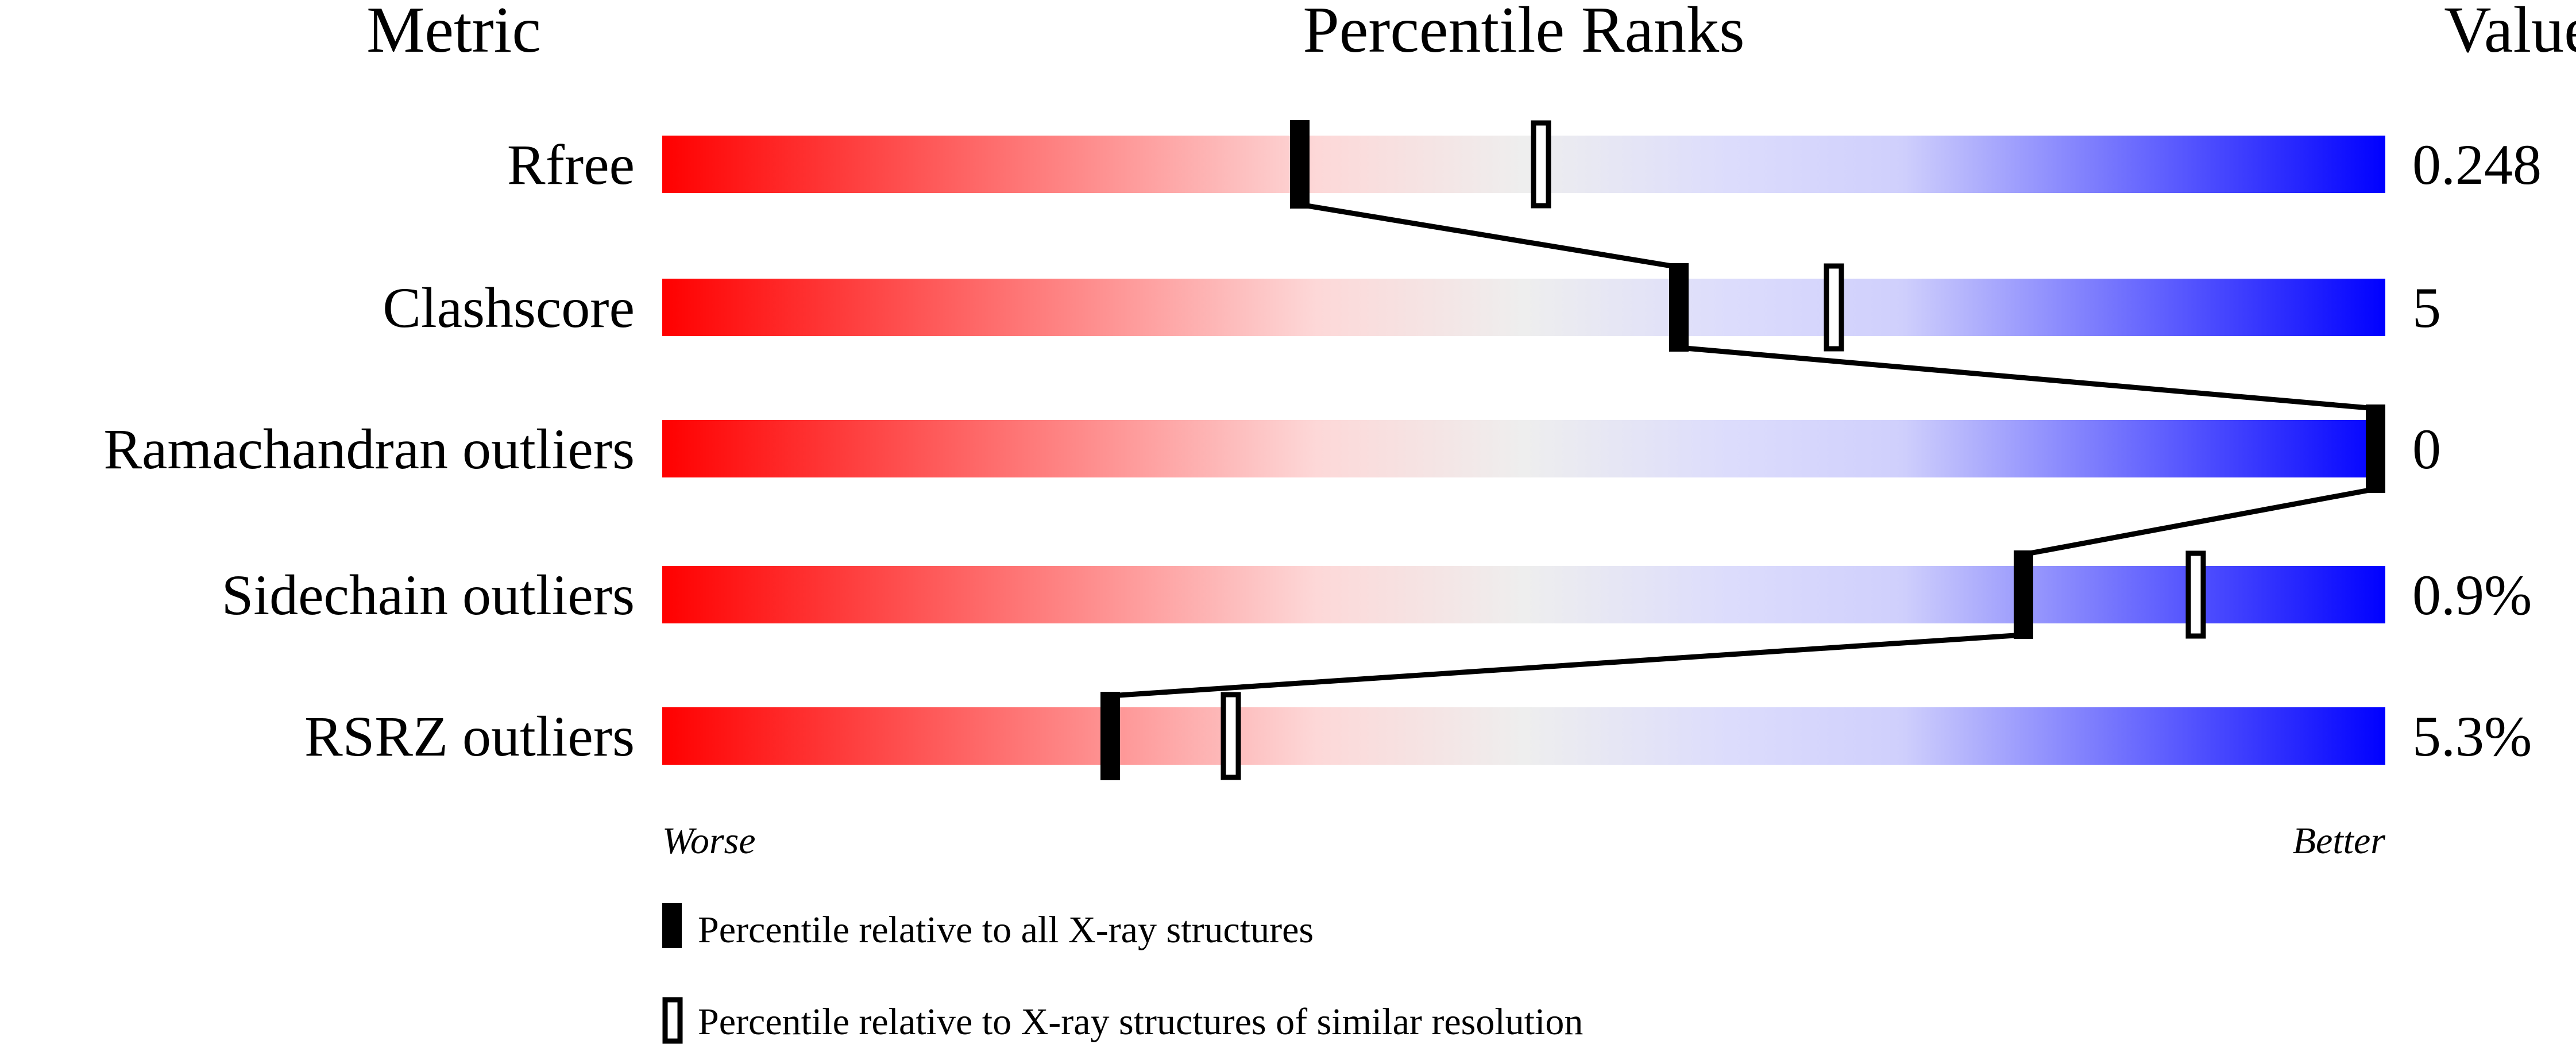 The image size is (2576, 1048). What do you see at coordinates (453, 33) in the screenshot?
I see `header-metric: Metric` at bounding box center [453, 33].